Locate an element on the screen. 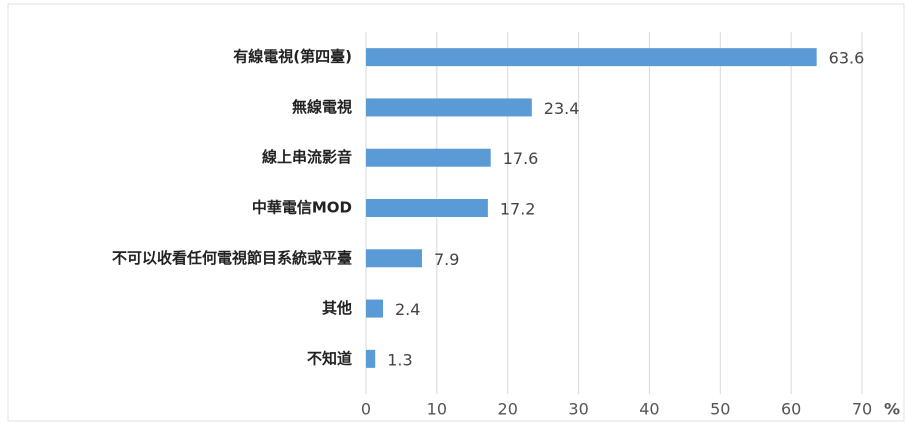 Image resolution: width=907 pixels, height=425 pixels. y-tick-label: 中華電信MOD is located at coordinates (302, 208).